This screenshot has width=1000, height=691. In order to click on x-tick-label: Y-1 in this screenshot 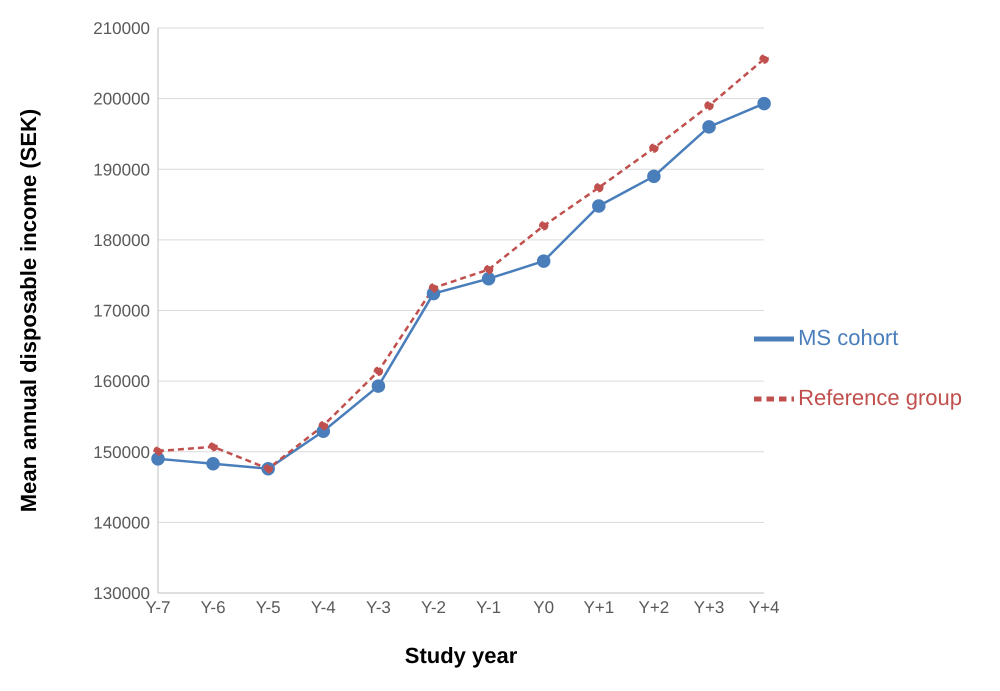, I will do `click(489, 608)`.